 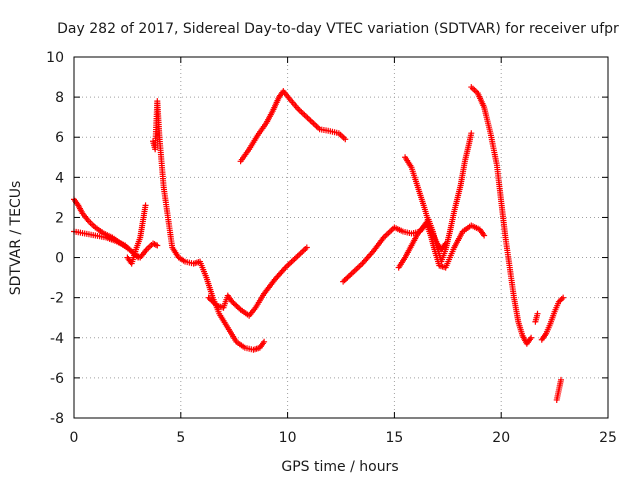 What do you see at coordinates (57, 299) in the screenshot?
I see `y-tick-label: -2` at bounding box center [57, 299].